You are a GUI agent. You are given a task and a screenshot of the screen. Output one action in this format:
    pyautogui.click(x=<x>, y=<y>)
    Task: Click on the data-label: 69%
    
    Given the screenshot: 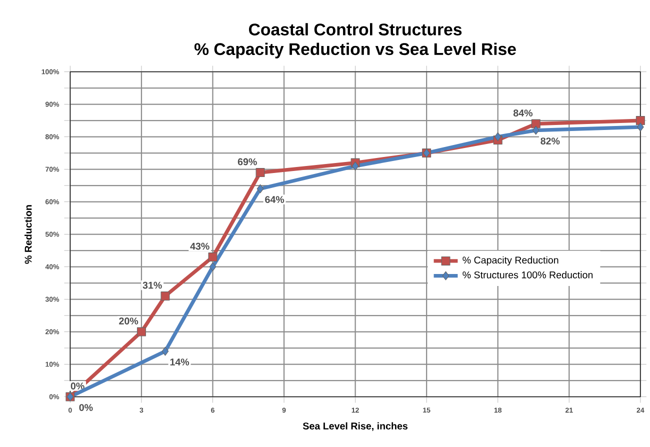 What is the action you would take?
    pyautogui.click(x=247, y=162)
    